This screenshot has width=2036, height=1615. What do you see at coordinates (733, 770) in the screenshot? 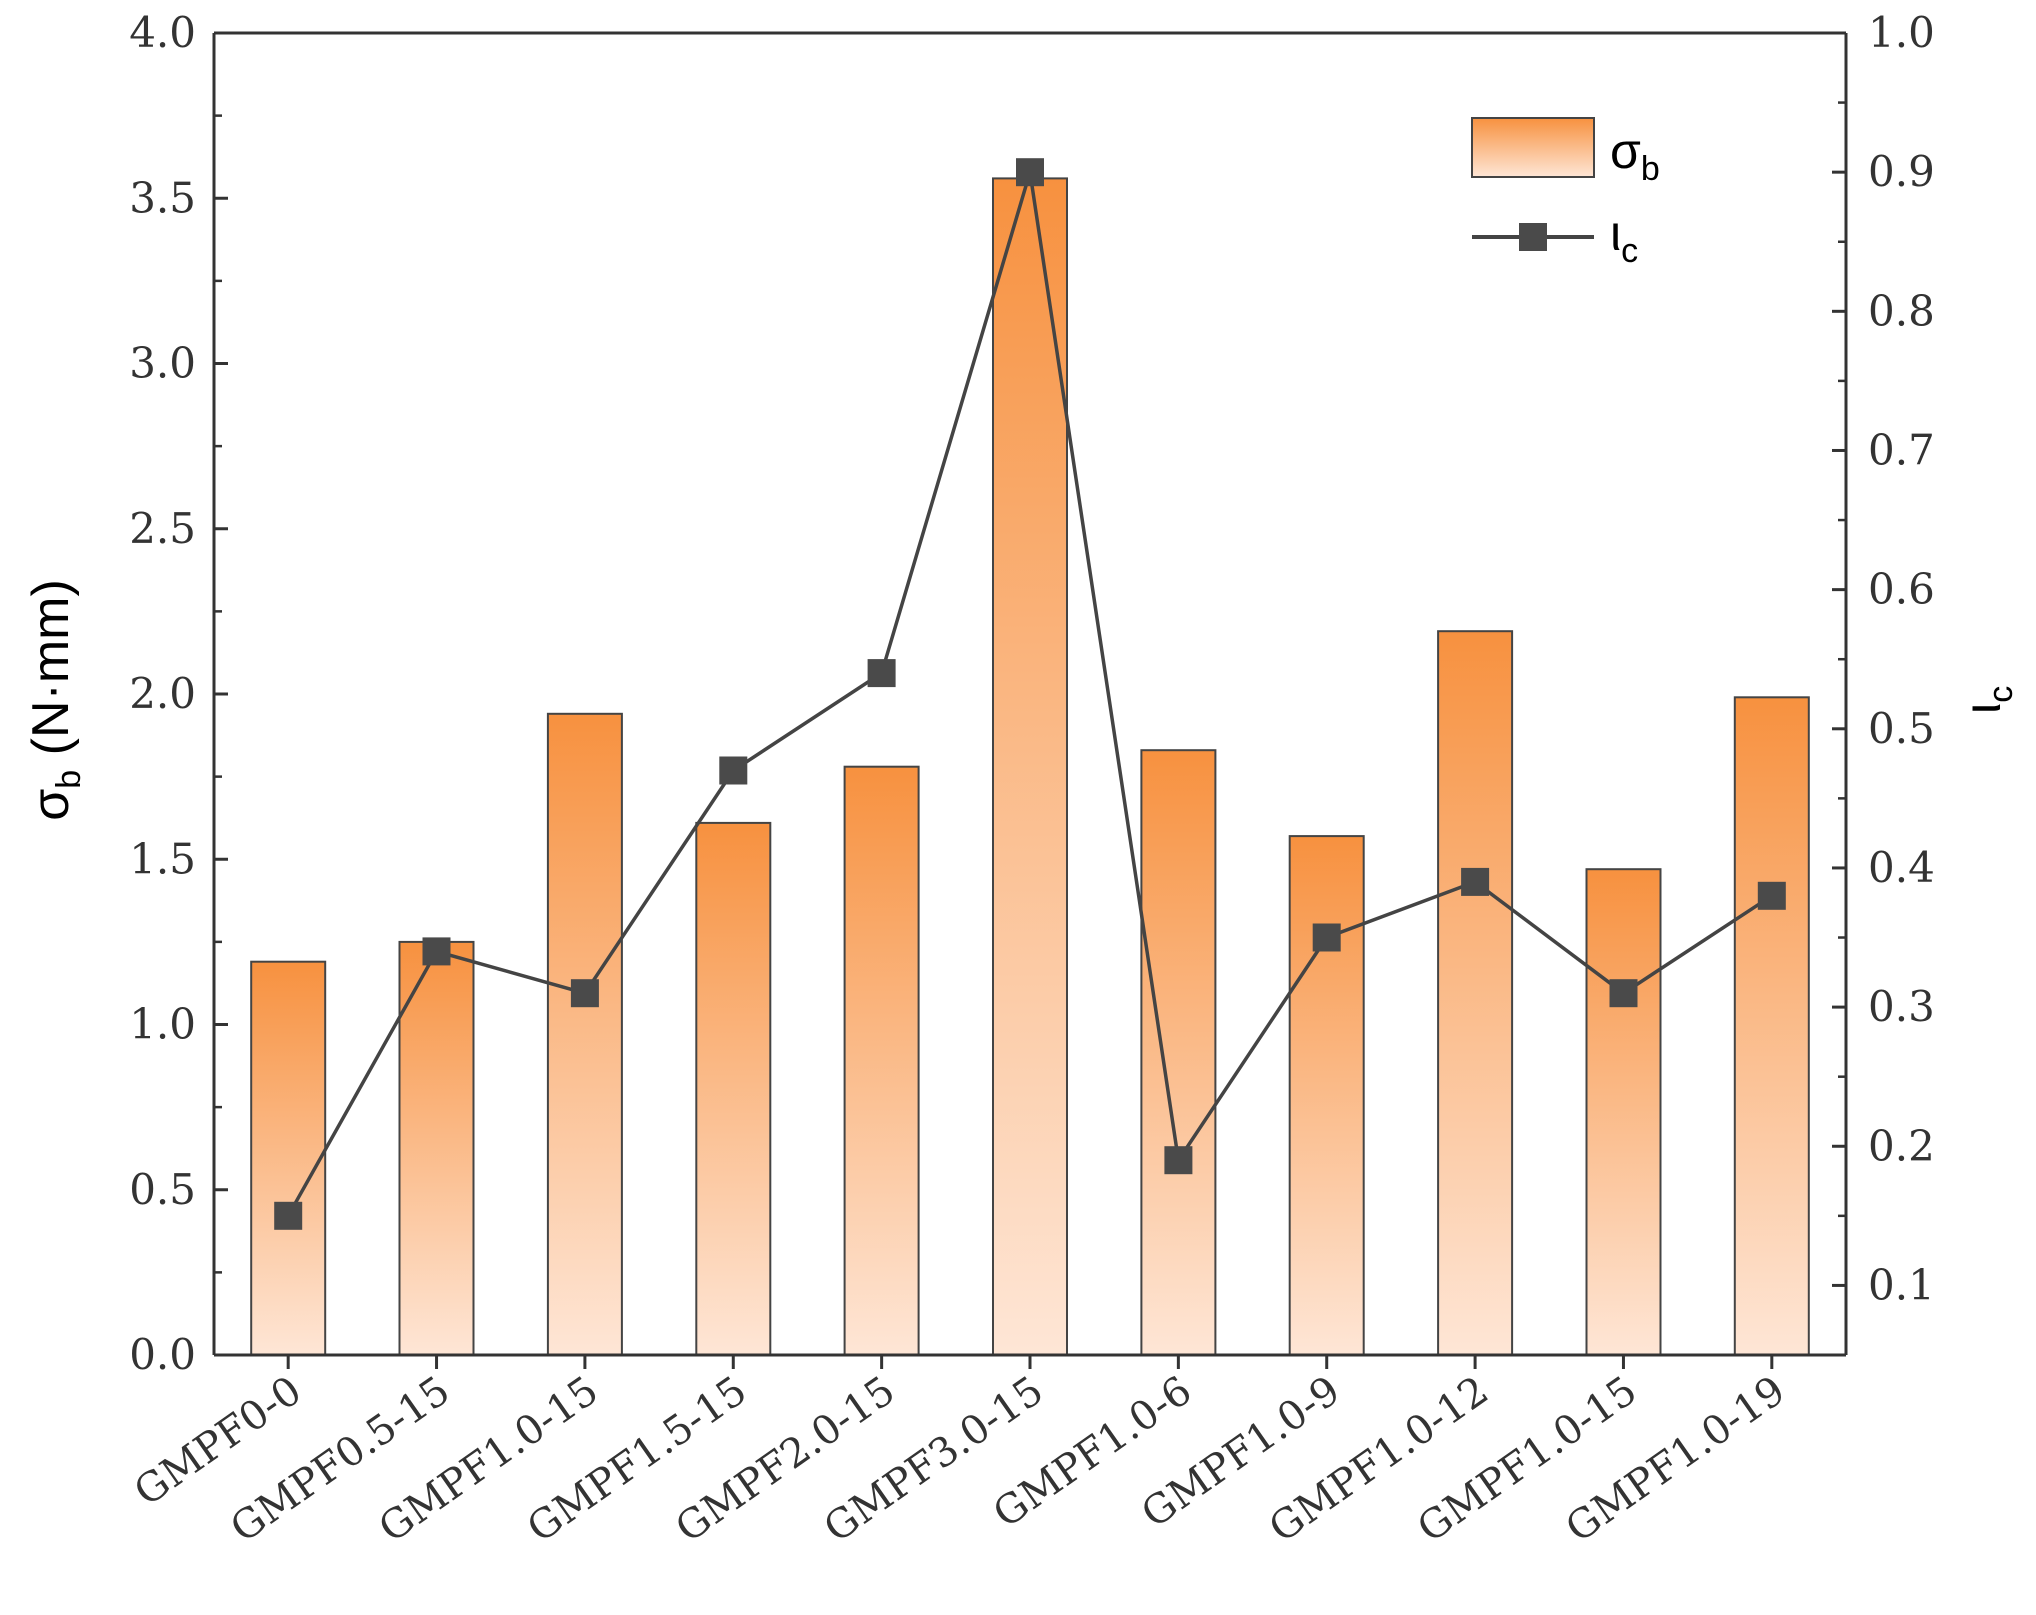
I see `point-GMPF1.5-15` at bounding box center [733, 770].